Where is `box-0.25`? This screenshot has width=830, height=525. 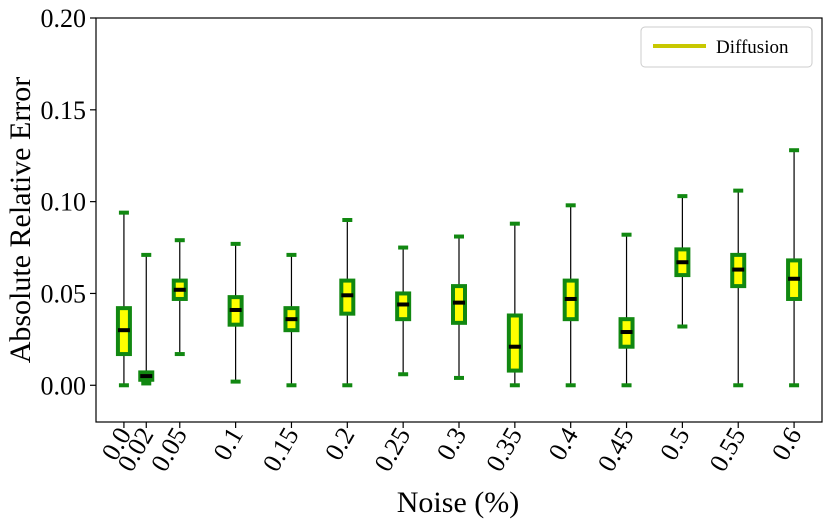 box-0.25 is located at coordinates (403, 311).